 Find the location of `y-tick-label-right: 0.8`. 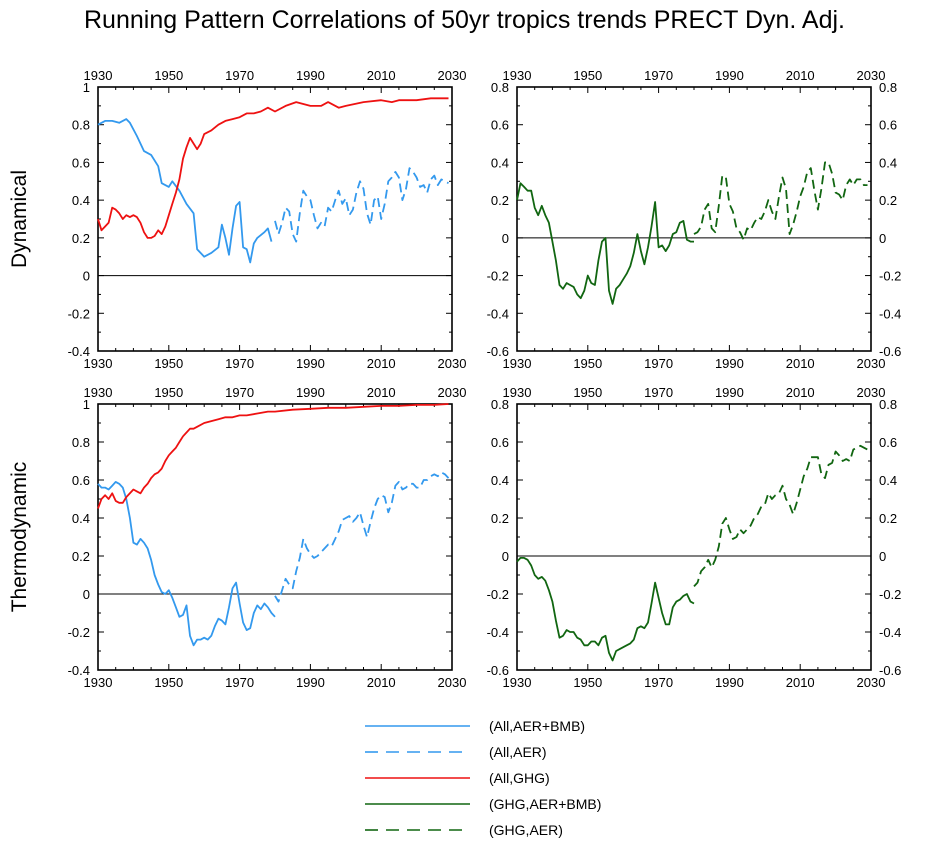

y-tick-label-right: 0.8 is located at coordinates (888, 404).